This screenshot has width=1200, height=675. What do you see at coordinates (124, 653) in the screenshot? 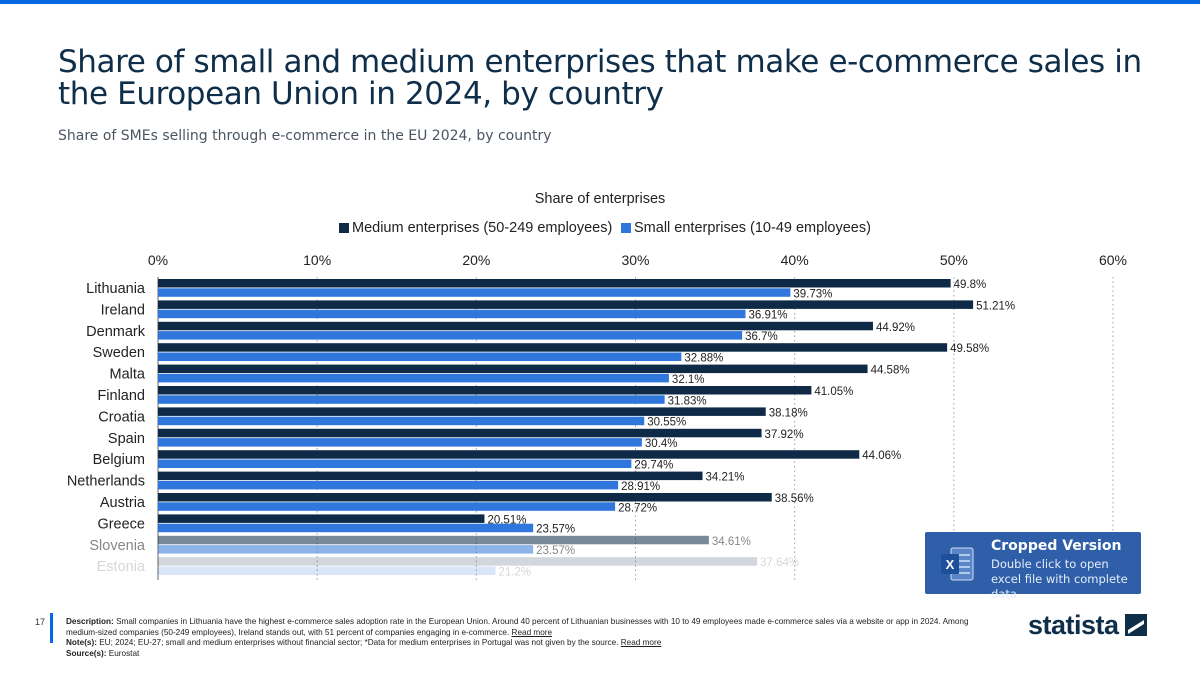
I see `source-text: Eurostat` at bounding box center [124, 653].